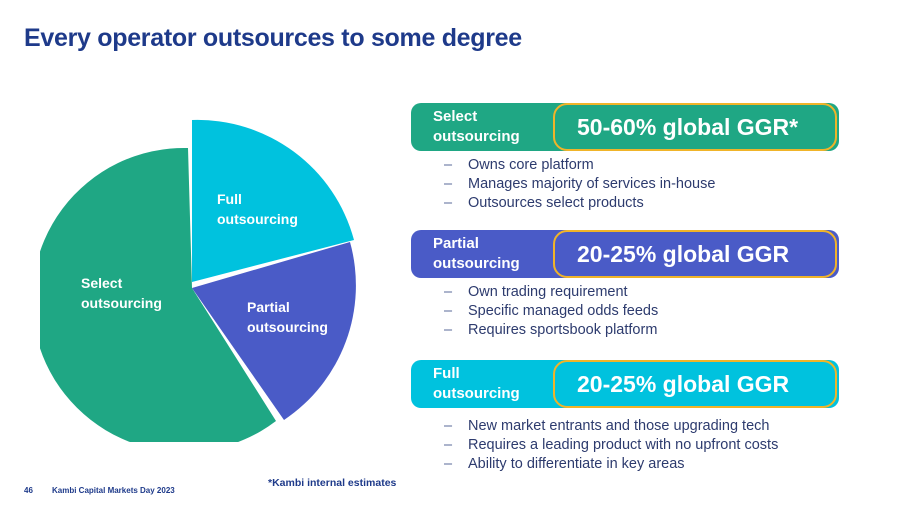 The image size is (908, 508). I want to click on list-item: – Own trading requirement, so click(536, 292).